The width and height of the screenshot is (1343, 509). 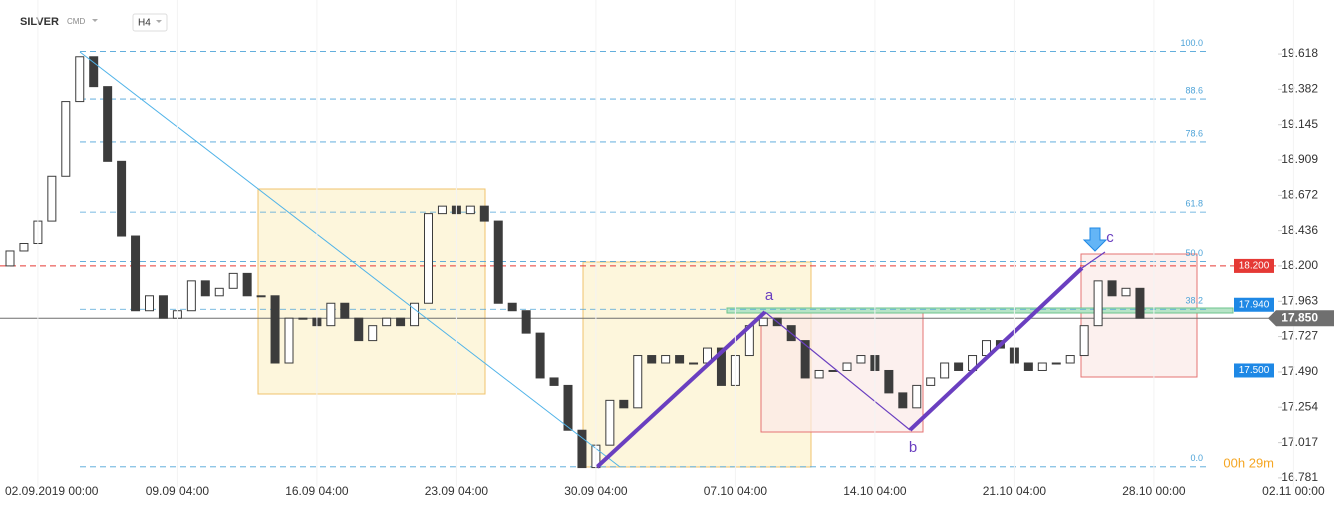 I want to click on price-tag-label: 17.850, so click(x=1299, y=317).